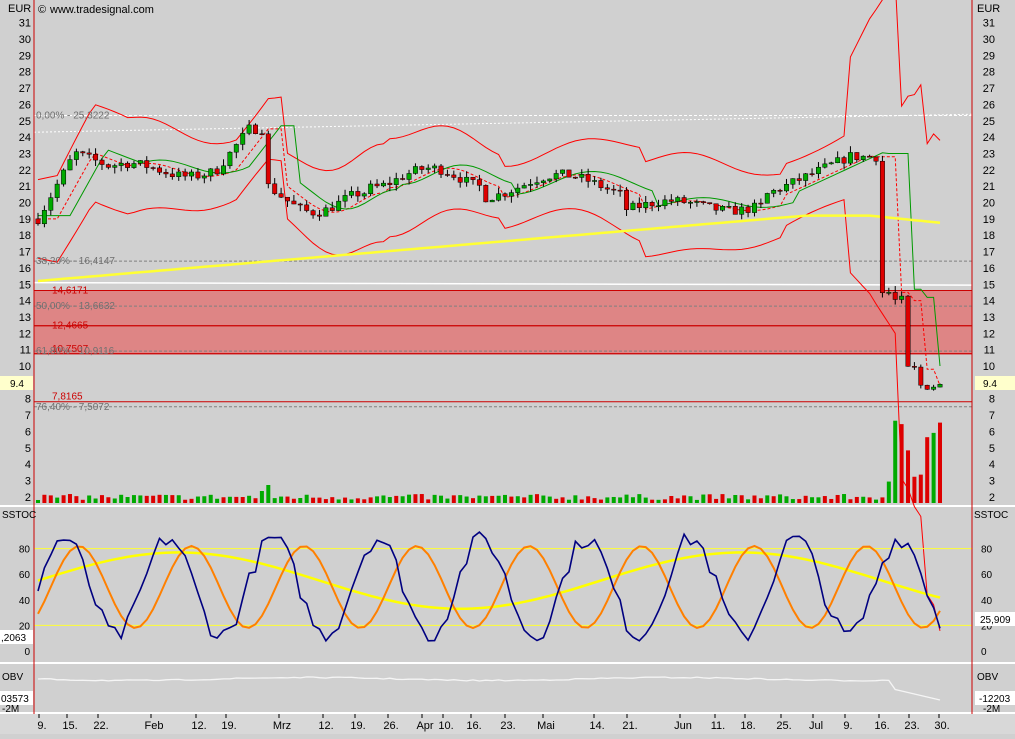 The image size is (1015, 739). What do you see at coordinates (101, 10) in the screenshot?
I see `source-label: www.tradesignal.com` at bounding box center [101, 10].